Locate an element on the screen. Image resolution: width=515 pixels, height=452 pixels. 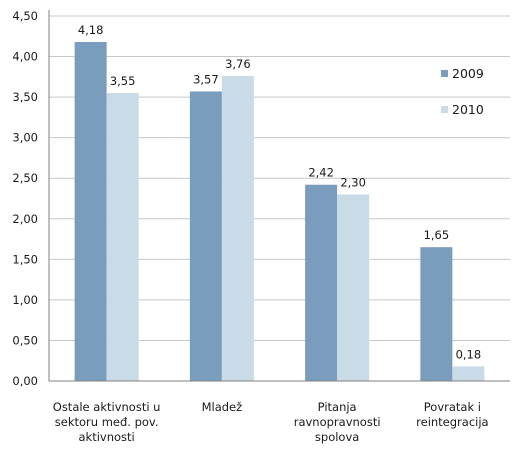
legend-label-2010: 2010 is located at coordinates (468, 109).